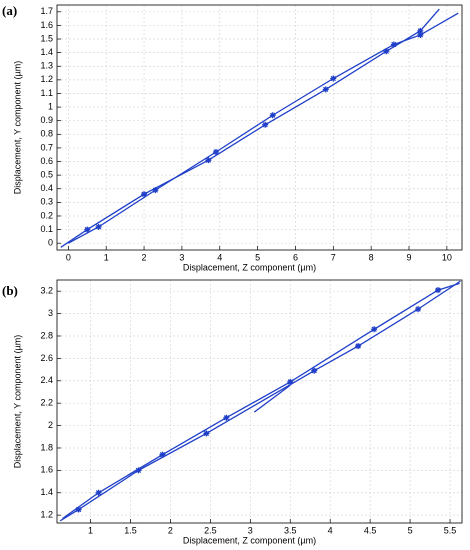 The height and width of the screenshot is (550, 470). What do you see at coordinates (371, 257) in the screenshot?
I see `x-tick-label: 8` at bounding box center [371, 257].